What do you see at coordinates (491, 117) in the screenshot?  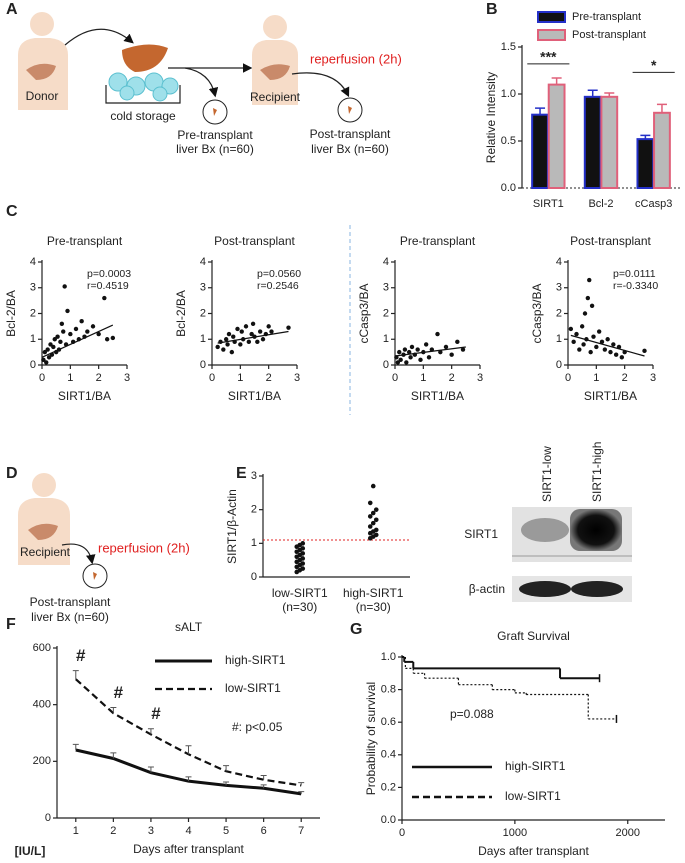 I see `y-label: Relative Intensity` at bounding box center [491, 117].